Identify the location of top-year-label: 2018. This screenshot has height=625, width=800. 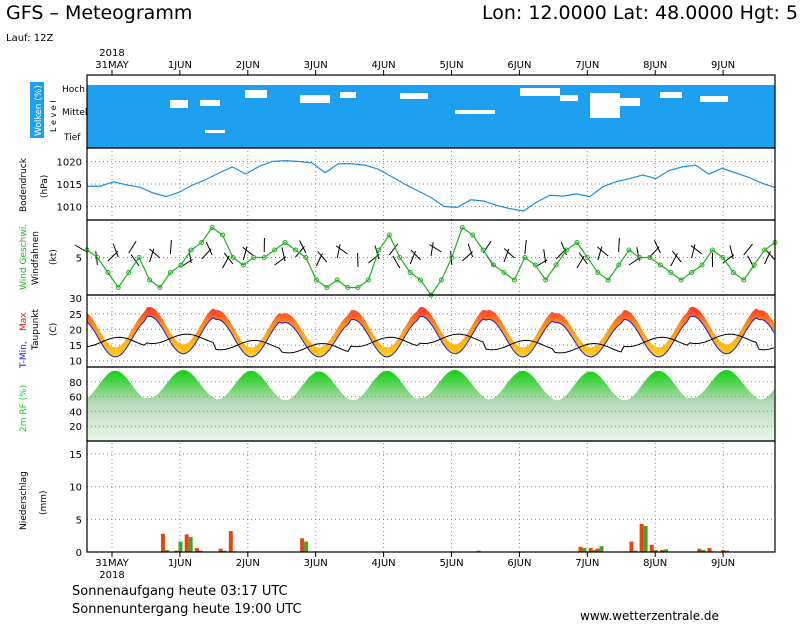
(111, 53).